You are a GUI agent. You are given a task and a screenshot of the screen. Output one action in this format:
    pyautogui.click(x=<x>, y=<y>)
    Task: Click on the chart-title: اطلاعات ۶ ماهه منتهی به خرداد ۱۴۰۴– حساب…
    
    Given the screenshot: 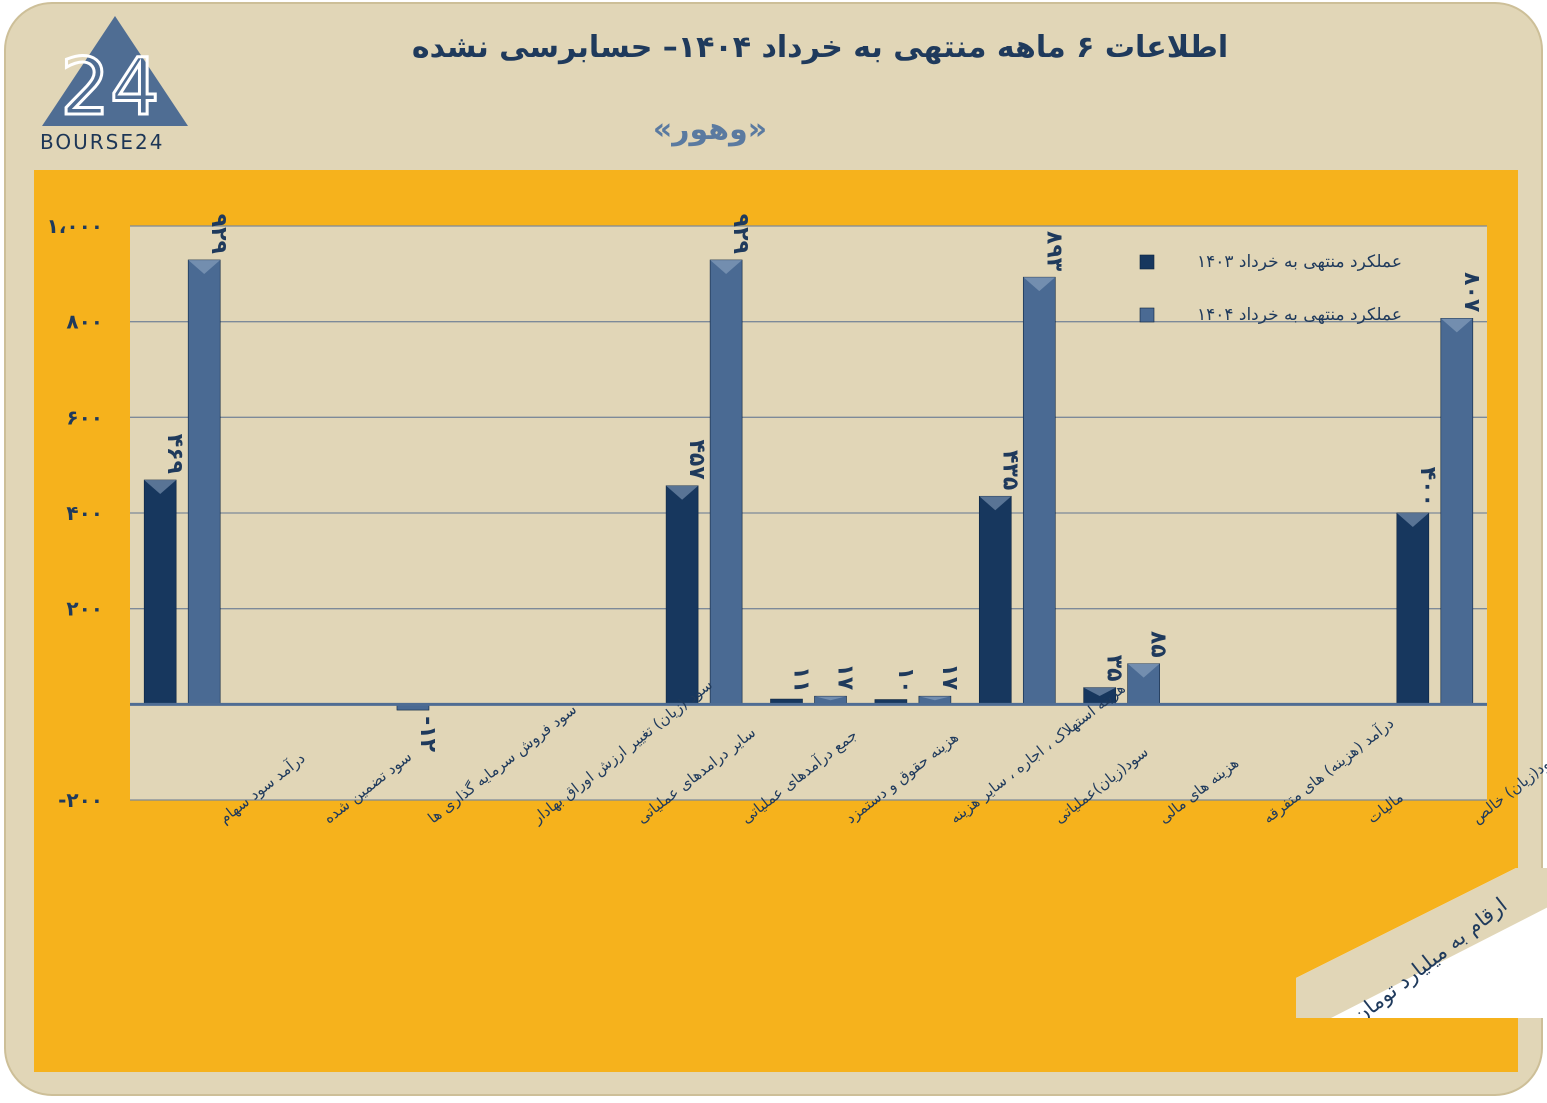 What is the action you would take?
    pyautogui.click(x=820, y=47)
    